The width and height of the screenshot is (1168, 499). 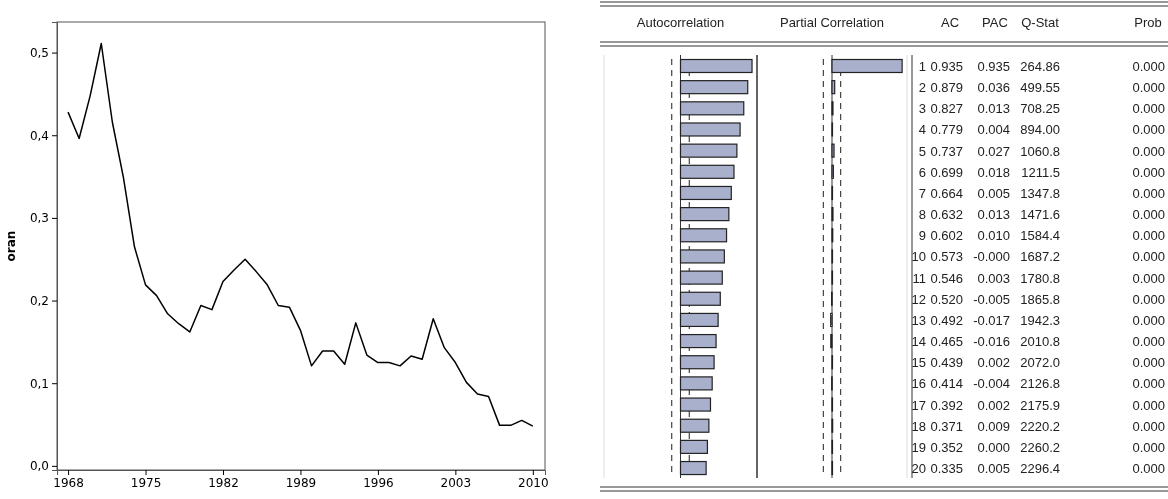 What do you see at coordinates (832, 22) in the screenshot?
I see `chart-title: Partial Correlation` at bounding box center [832, 22].